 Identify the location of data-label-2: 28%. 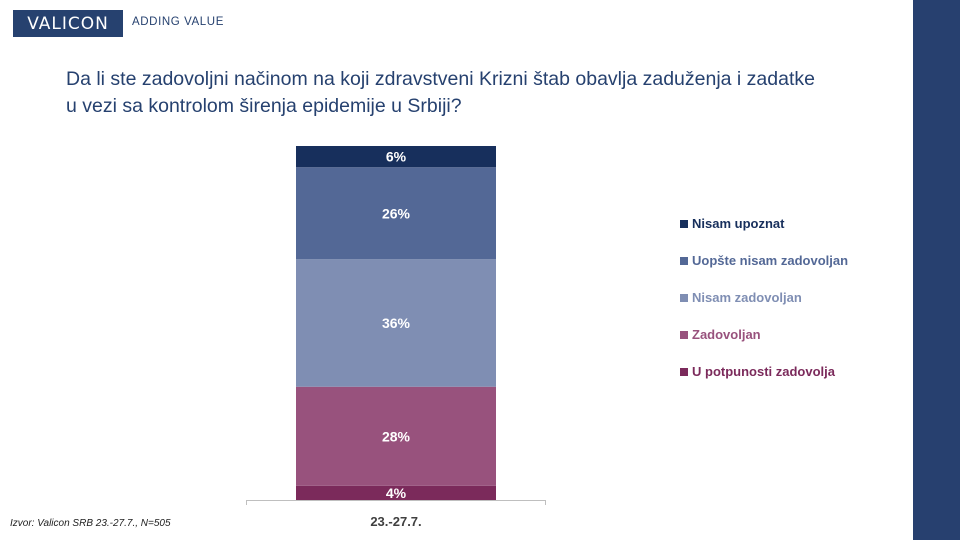
(396, 436).